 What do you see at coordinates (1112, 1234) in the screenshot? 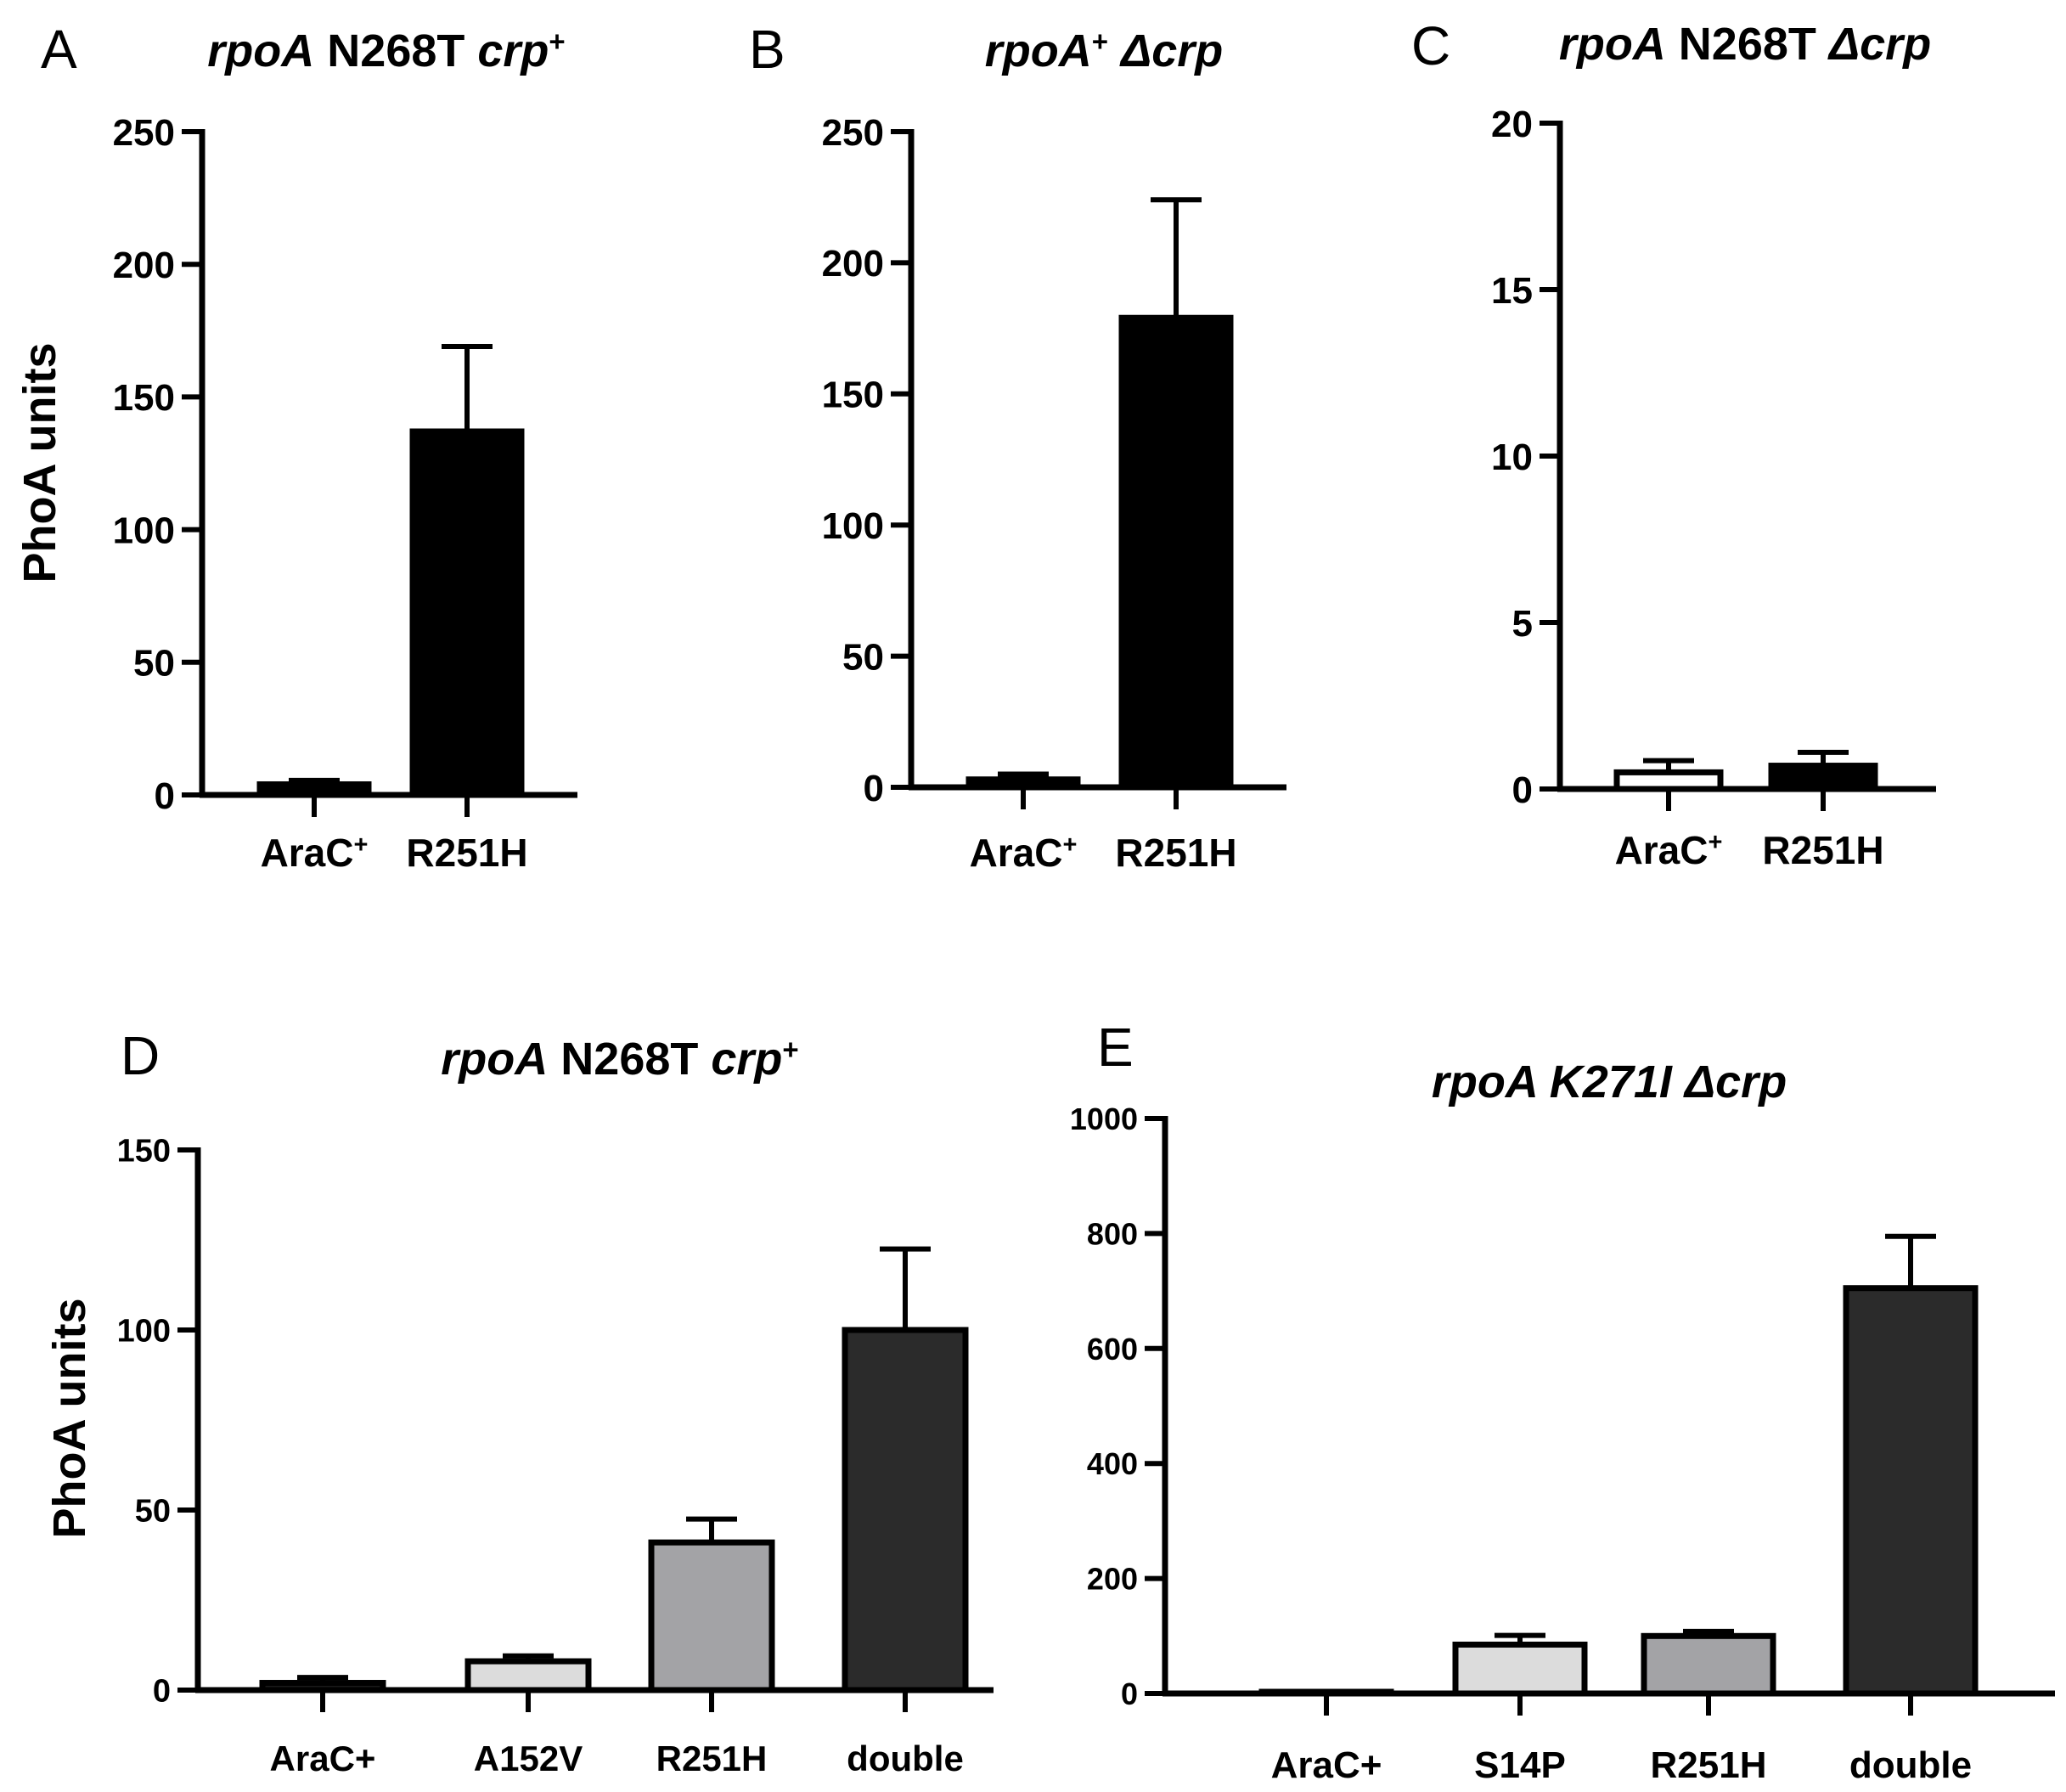
I see `y-tick-label: 800` at bounding box center [1112, 1234].